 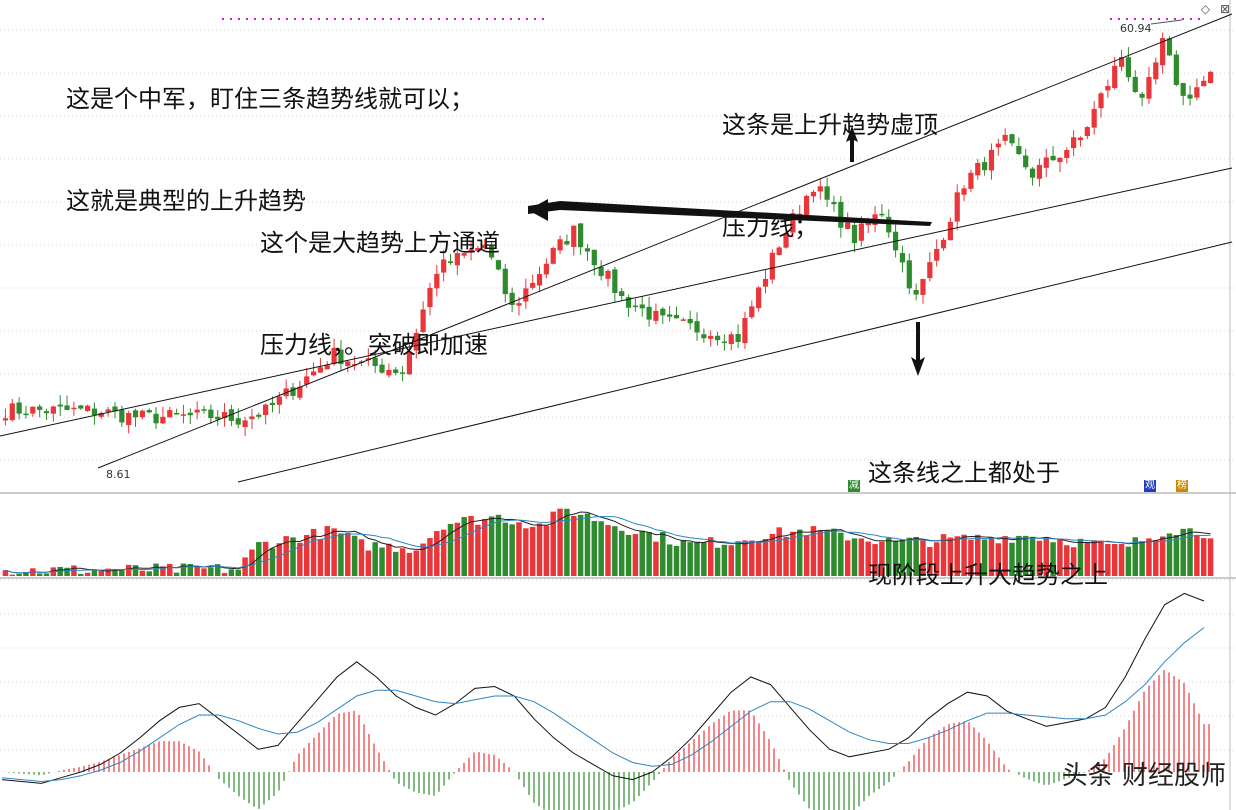 What do you see at coordinates (854, 486) in the screenshot?
I see `badge-jian: 减` at bounding box center [854, 486].